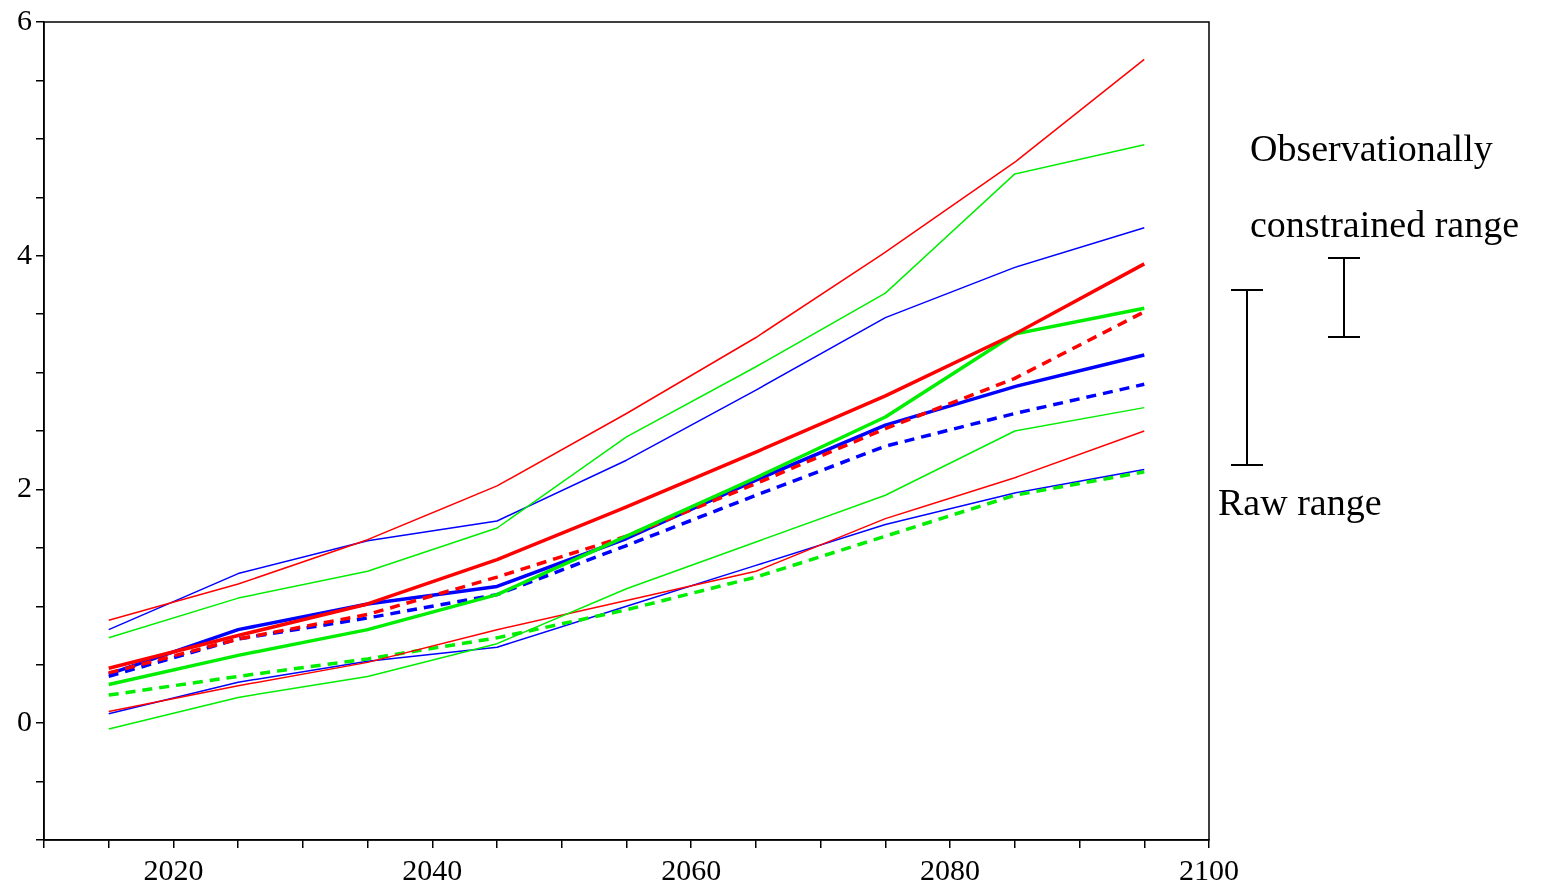  What do you see at coordinates (1300, 502) in the screenshot?
I see `text: Raw range` at bounding box center [1300, 502].